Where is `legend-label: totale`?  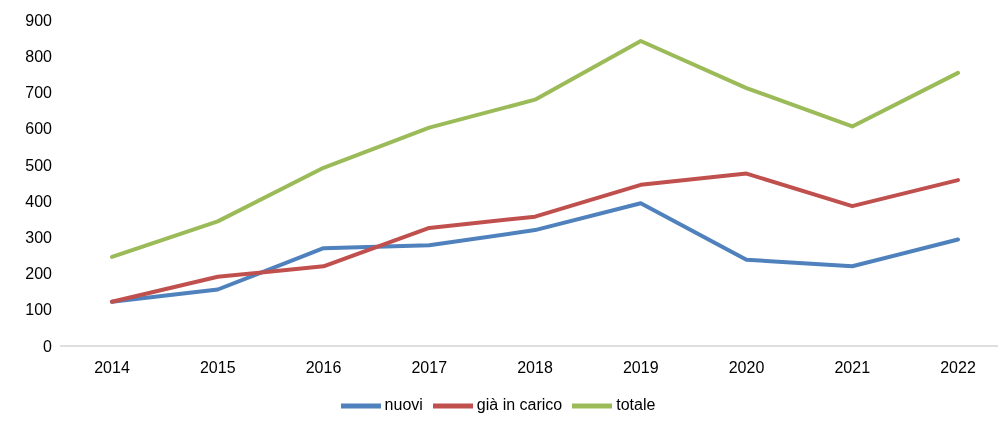
legend-label: totale is located at coordinates (636, 405).